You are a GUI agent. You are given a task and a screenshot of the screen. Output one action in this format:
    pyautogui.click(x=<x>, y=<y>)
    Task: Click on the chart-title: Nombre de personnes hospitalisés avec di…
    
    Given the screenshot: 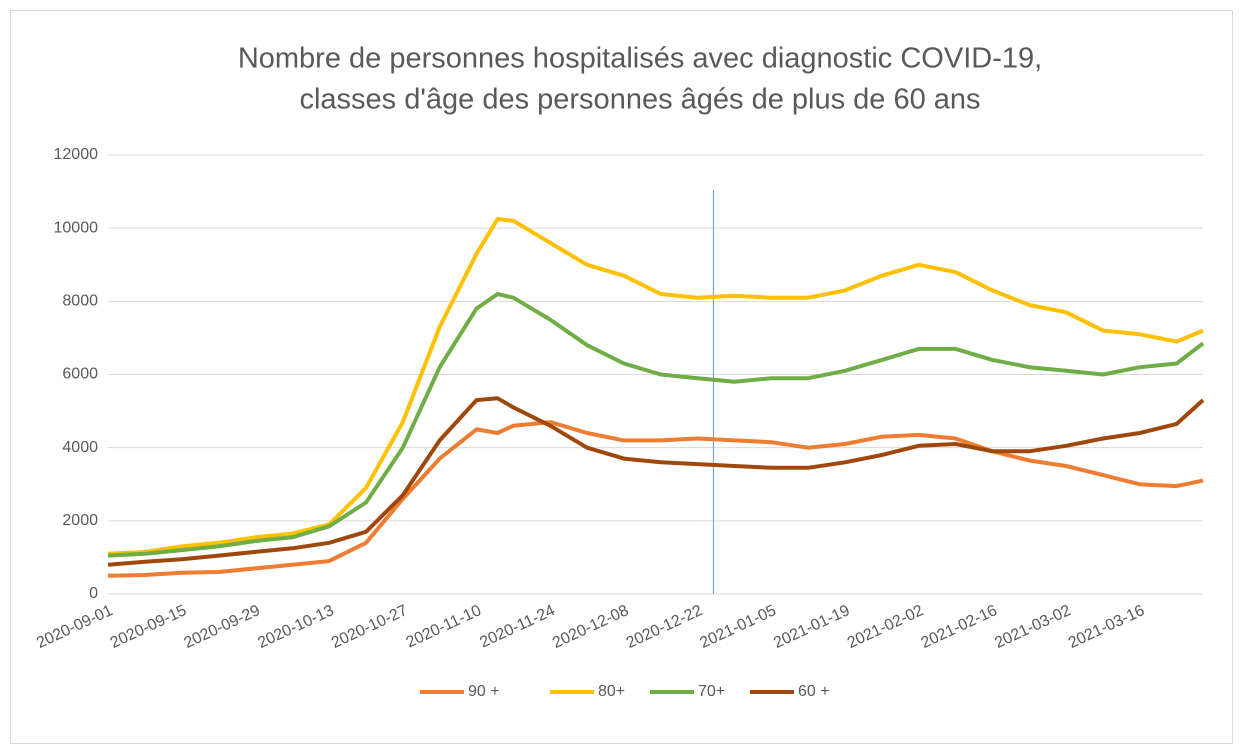 What is the action you would take?
    pyautogui.click(x=640, y=59)
    